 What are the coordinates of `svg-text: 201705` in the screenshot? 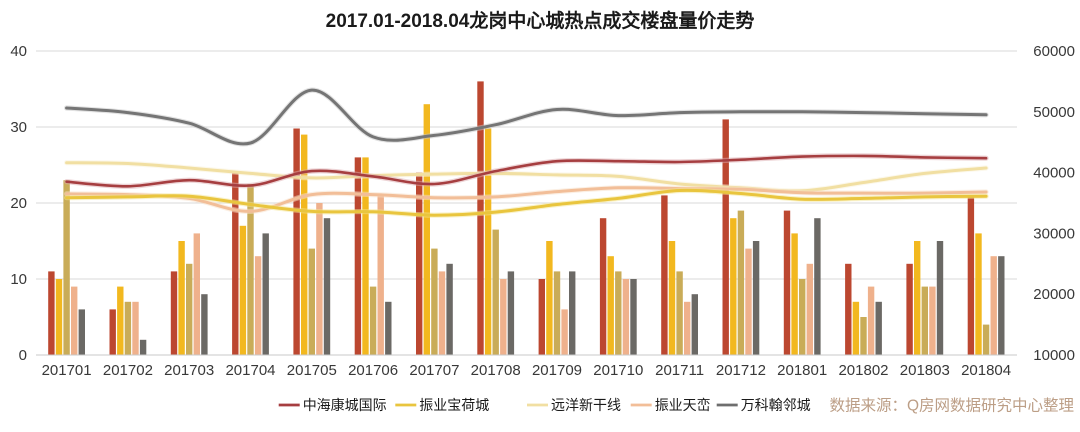 It's located at (312, 370).